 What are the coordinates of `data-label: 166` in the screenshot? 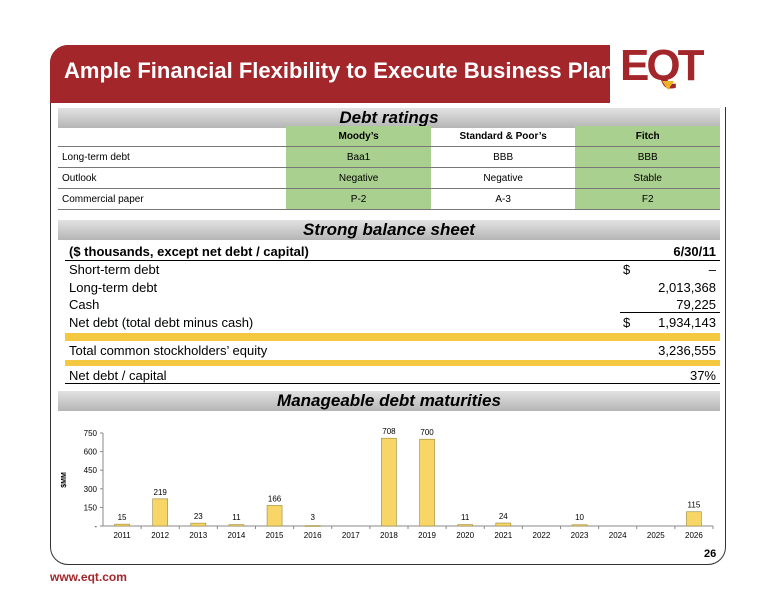 It's located at (275, 498).